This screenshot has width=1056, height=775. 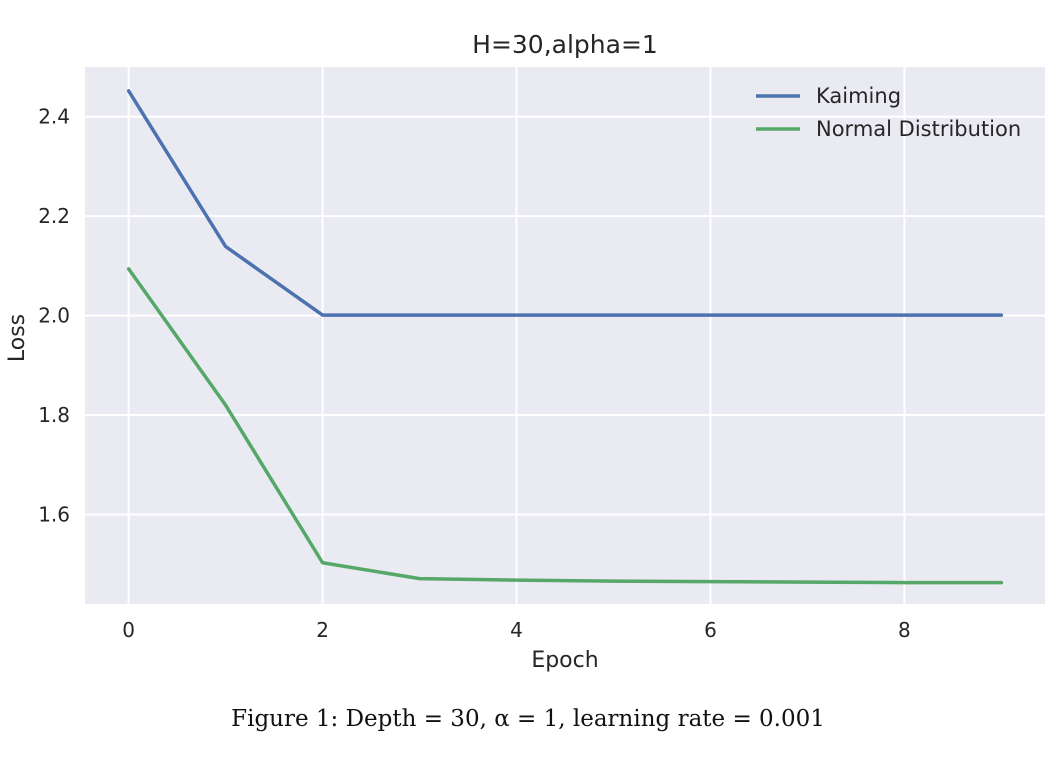 What do you see at coordinates (17, 338) in the screenshot?
I see `y-axis-label: Loss` at bounding box center [17, 338].